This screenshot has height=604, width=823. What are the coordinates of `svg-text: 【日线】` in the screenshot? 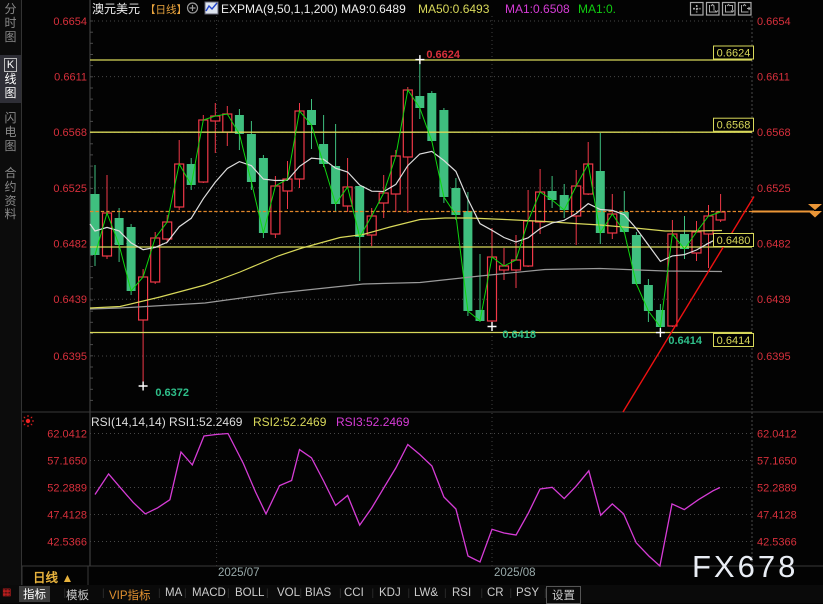 It's located at (166, 9).